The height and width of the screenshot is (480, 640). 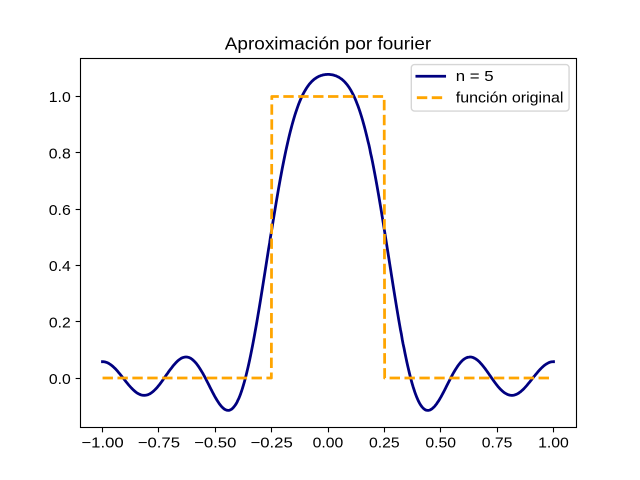 I want to click on svg-text: 0.00, so click(x=328, y=444).